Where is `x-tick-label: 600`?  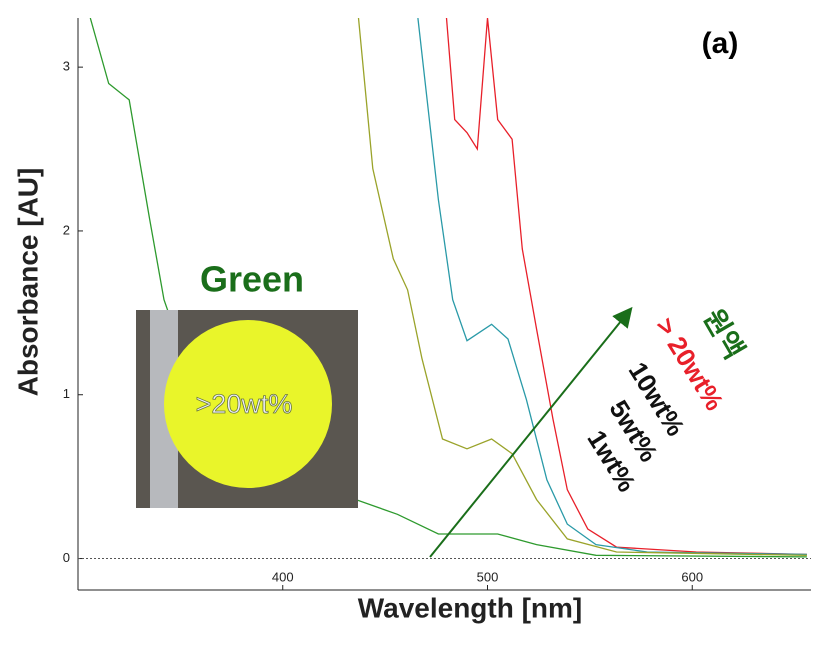 x-tick-label: 600 is located at coordinates (692, 576).